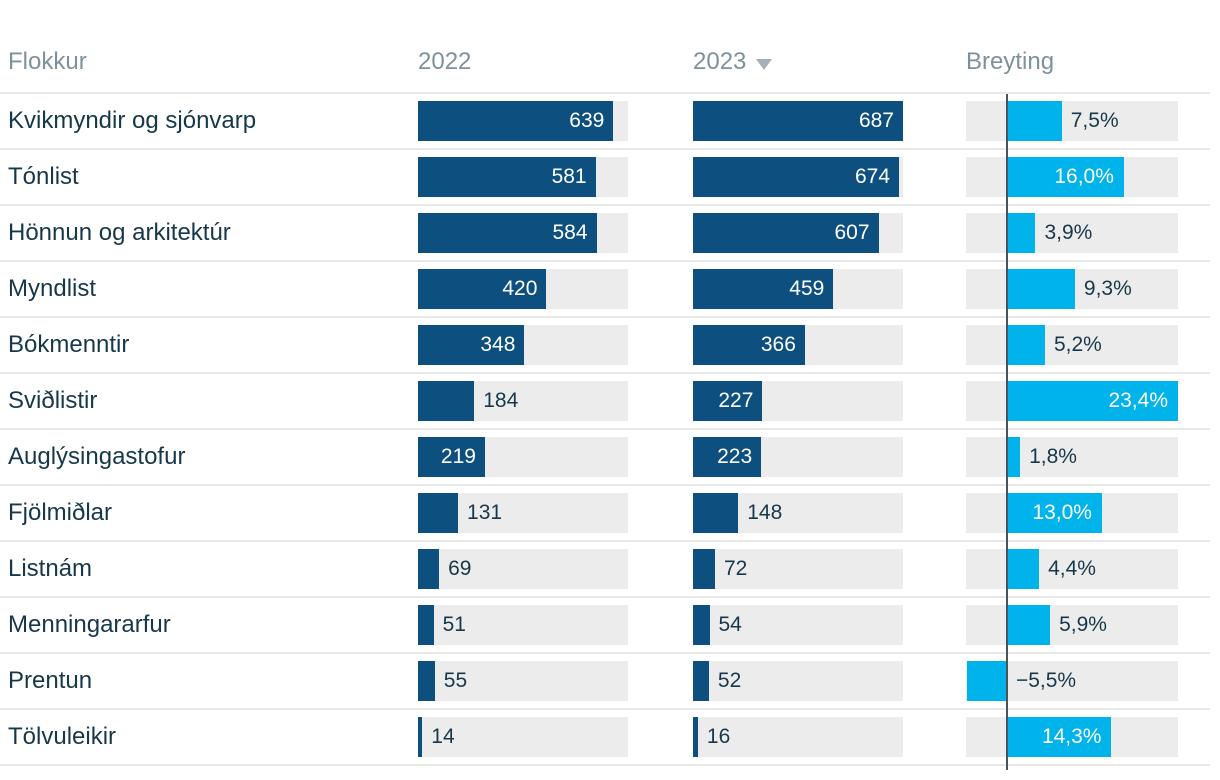 Image resolution: width=1220 pixels, height=780 pixels. I want to click on value-2022: 14, so click(443, 736).